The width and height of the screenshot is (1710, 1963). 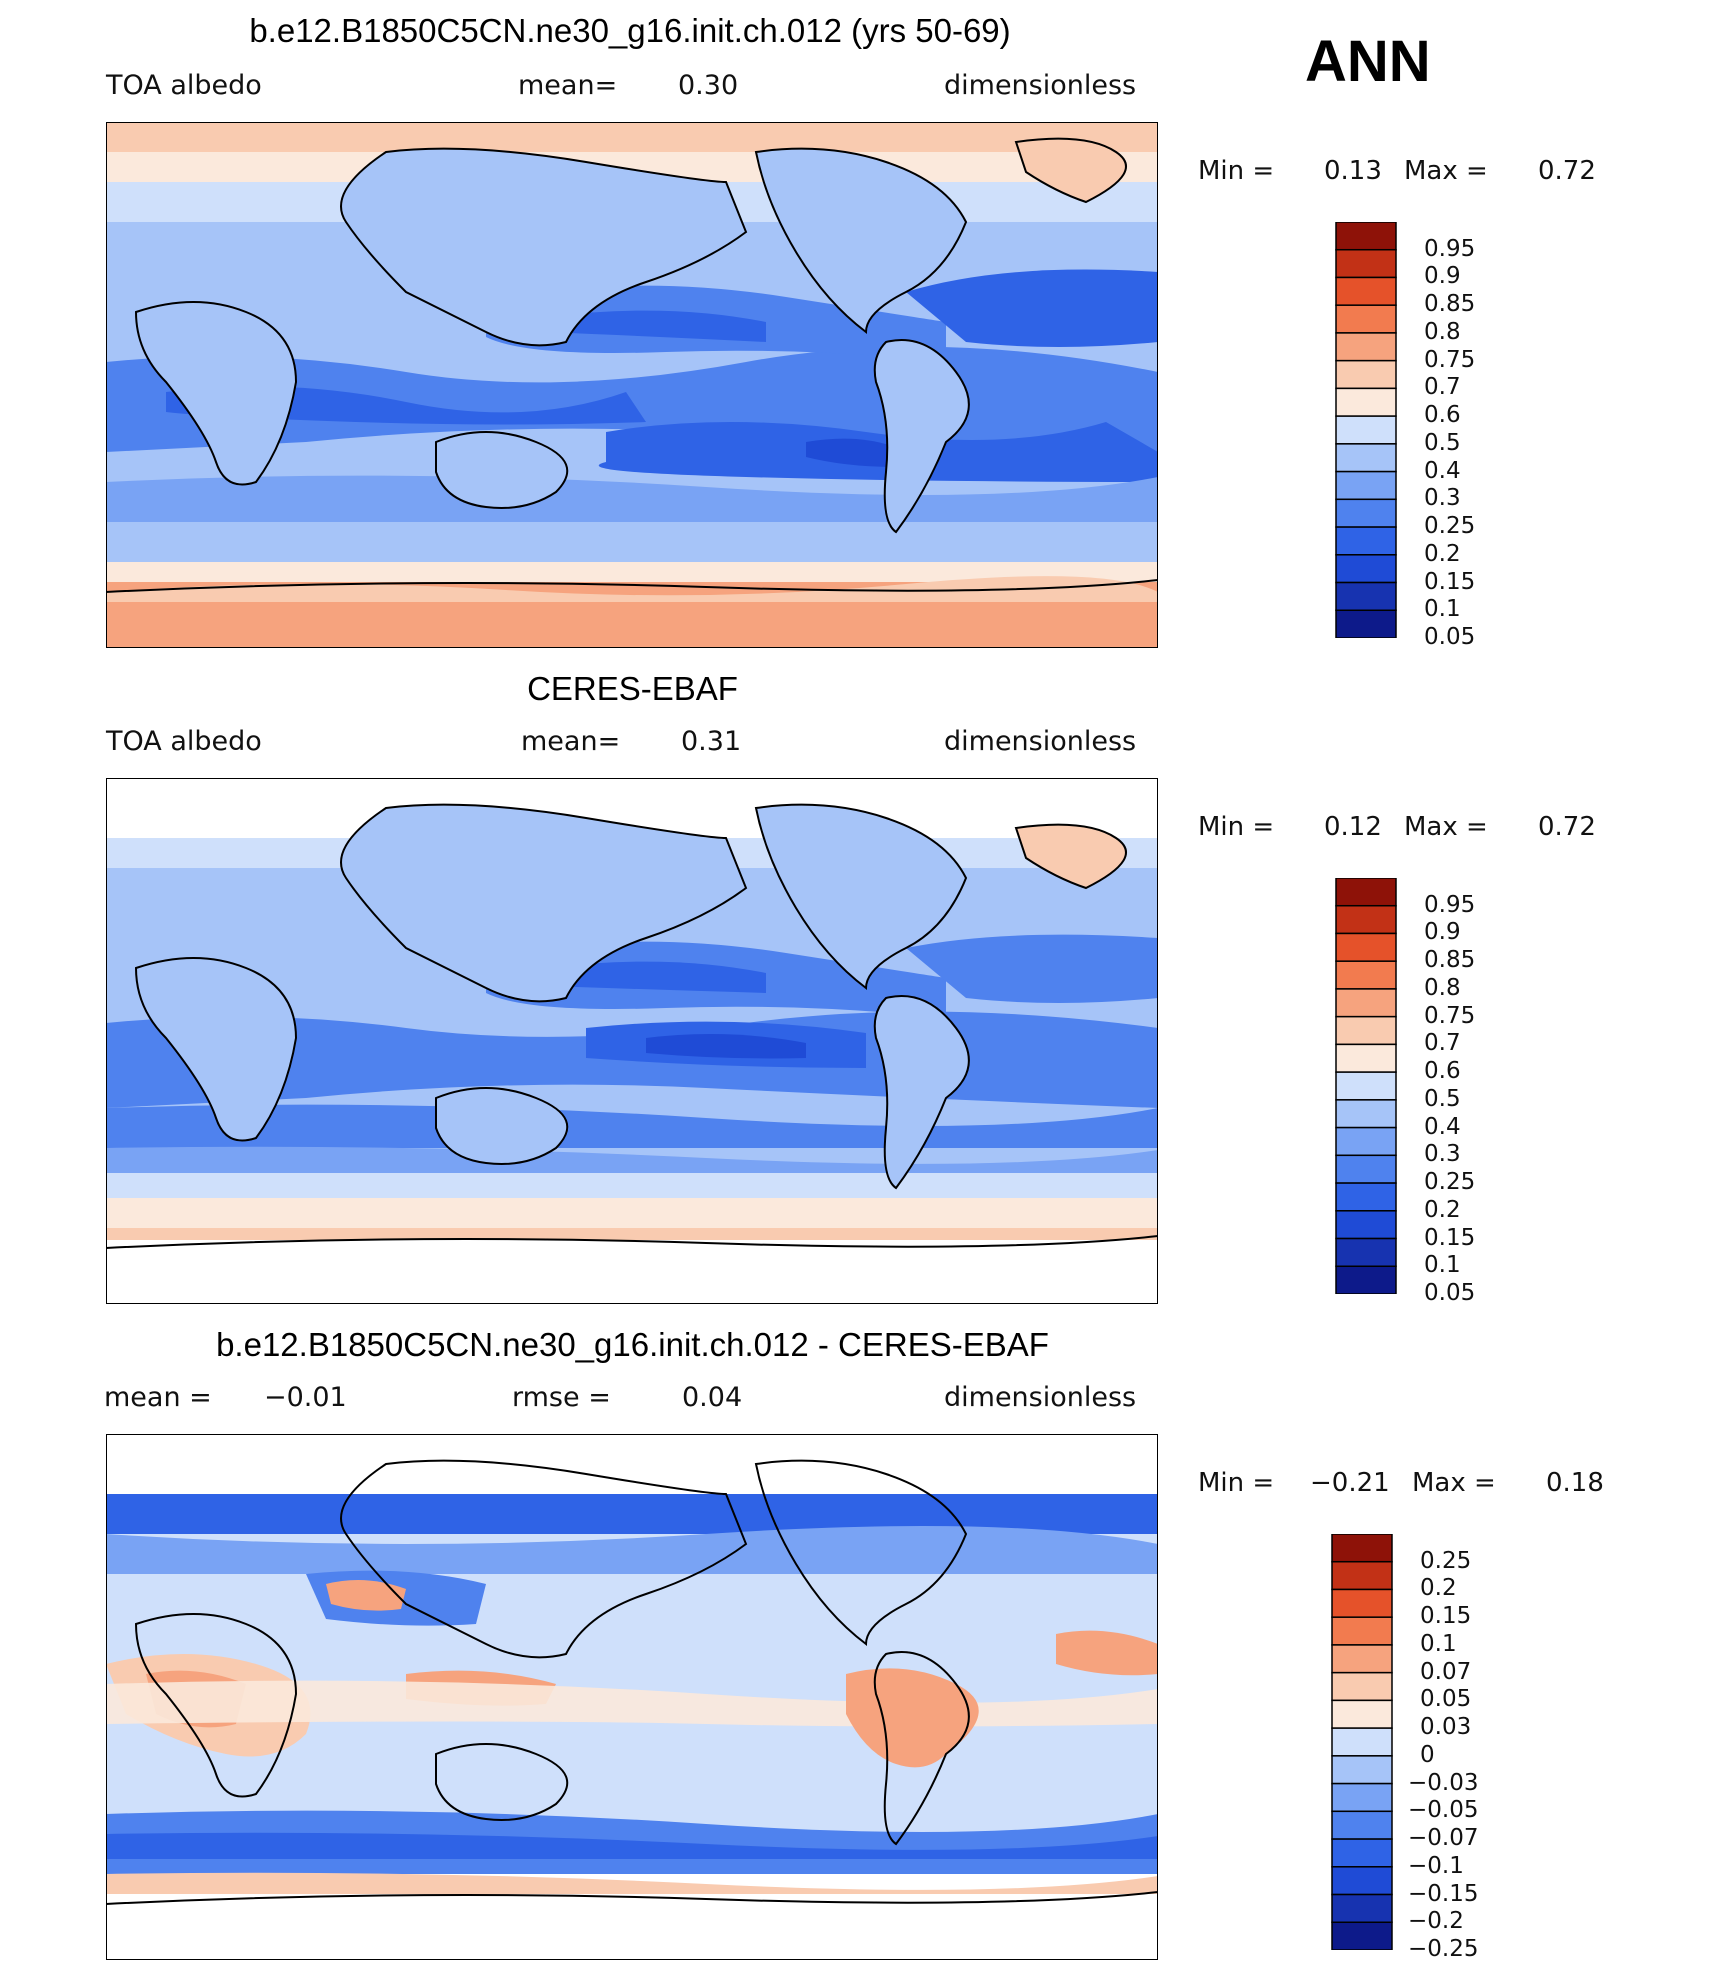 I want to click on panel-1-min-label: Min =, so click(x=1236, y=171).